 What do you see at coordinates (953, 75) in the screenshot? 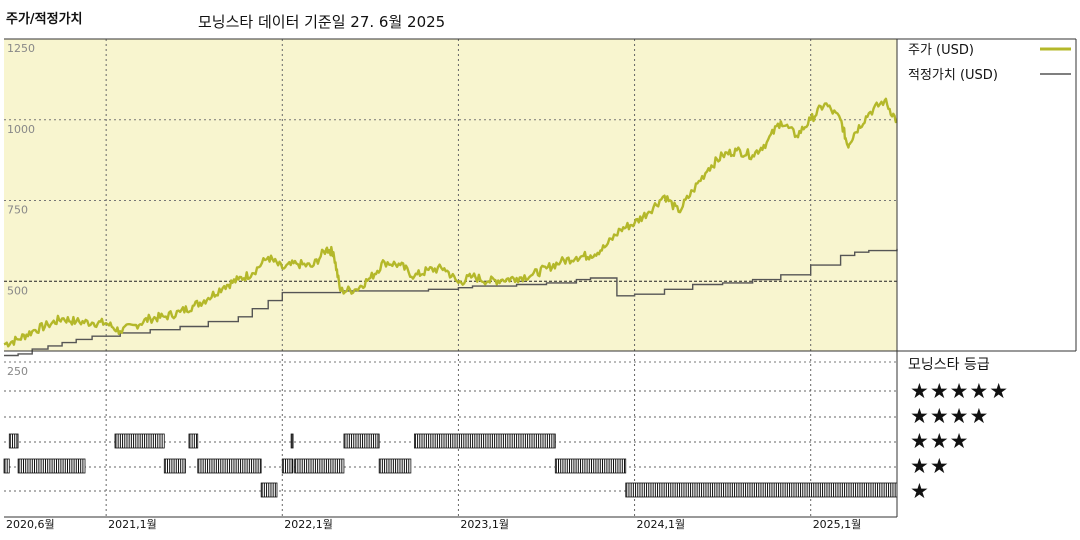
I see `legend-label-fair: 적정가치 (USD)` at bounding box center [953, 75].